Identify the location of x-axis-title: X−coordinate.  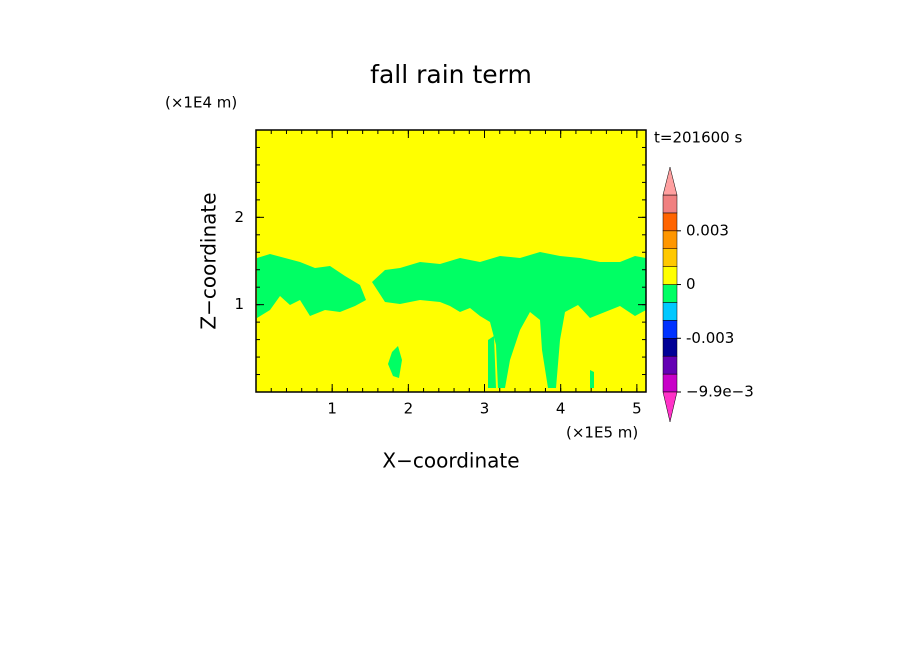
(450, 461).